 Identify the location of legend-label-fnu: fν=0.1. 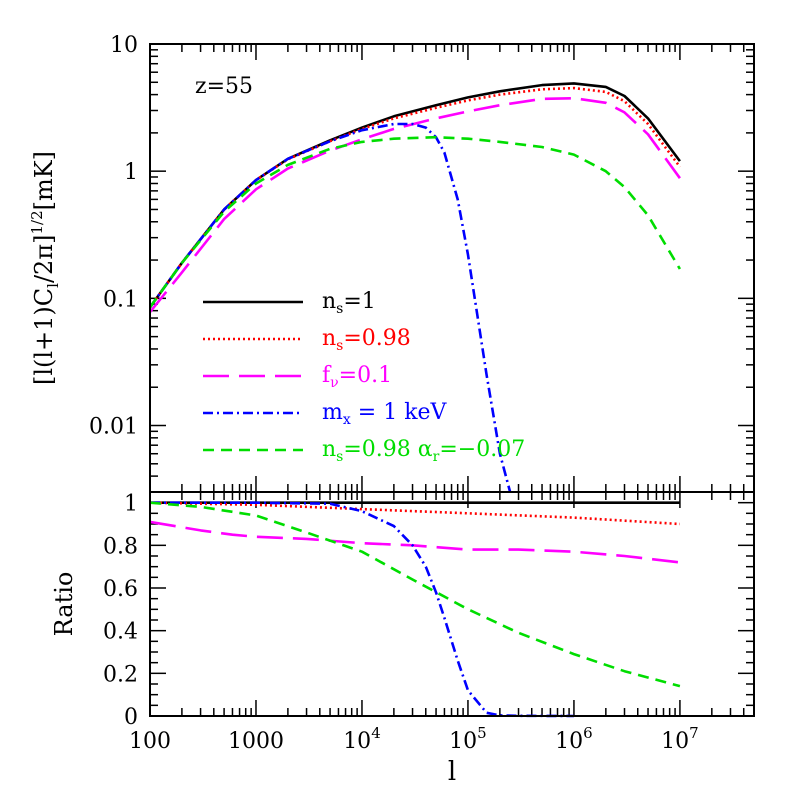
(357, 377).